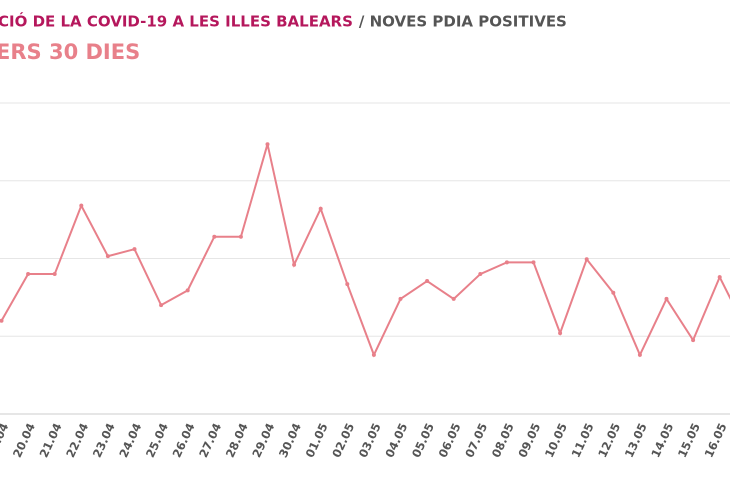  What do you see at coordinates (370, 440) in the screenshot?
I see `x-tick-label: 03.05` at bounding box center [370, 440].